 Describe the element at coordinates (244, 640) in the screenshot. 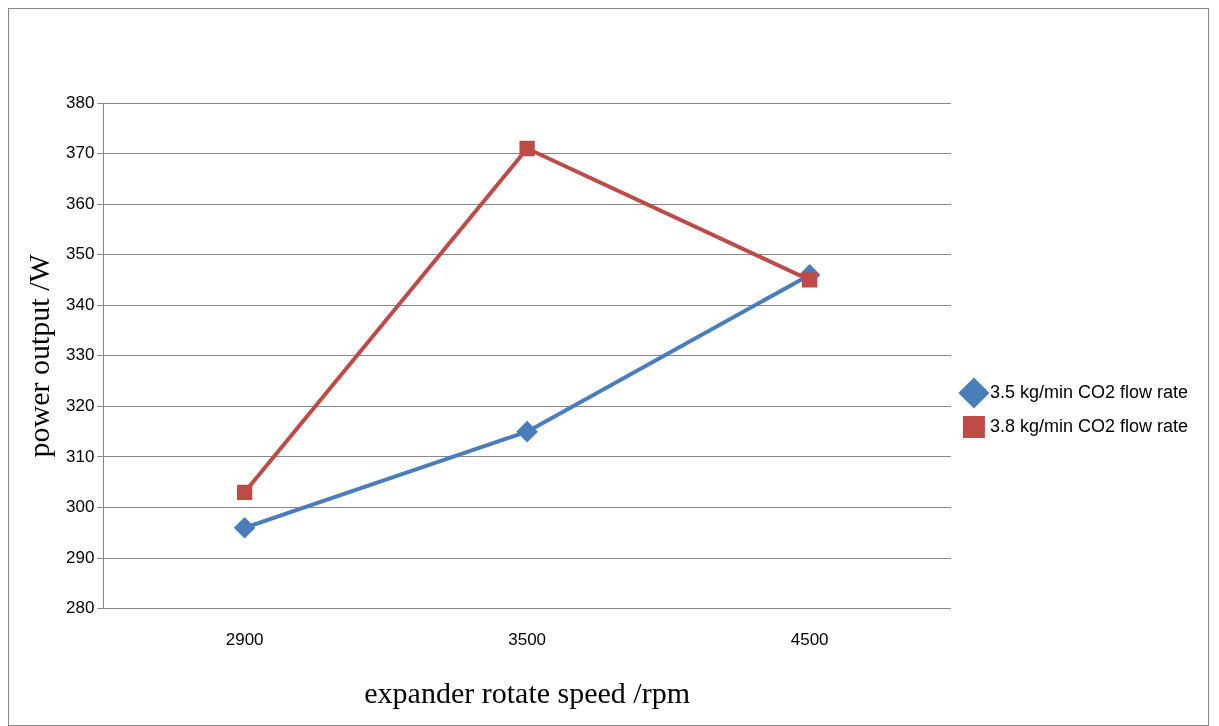

I see `x-tick-label: 2900` at that location.